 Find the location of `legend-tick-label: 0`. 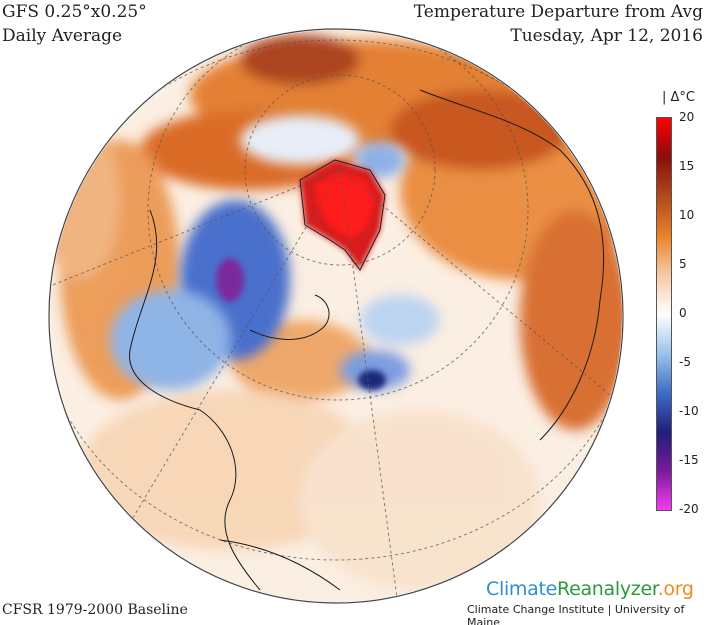

legend-tick-label: 0 is located at coordinates (683, 313).